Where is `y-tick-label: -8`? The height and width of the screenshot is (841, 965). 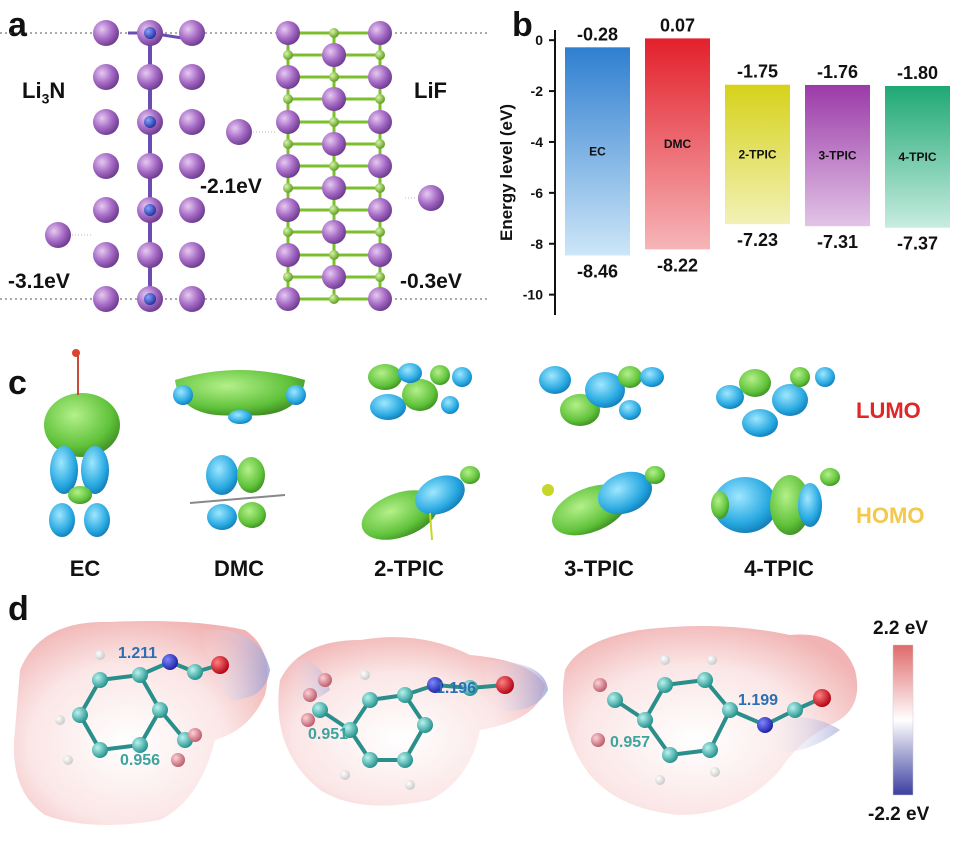 y-tick-label: -8 is located at coordinates (537, 244).